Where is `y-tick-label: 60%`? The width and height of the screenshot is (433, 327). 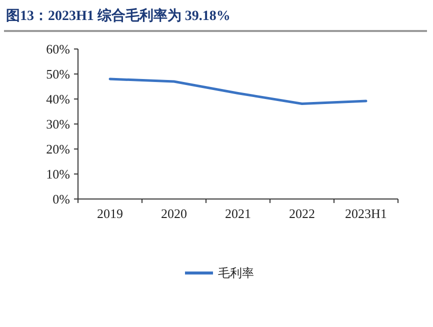 y-tick-label: 60% is located at coordinates (58, 49).